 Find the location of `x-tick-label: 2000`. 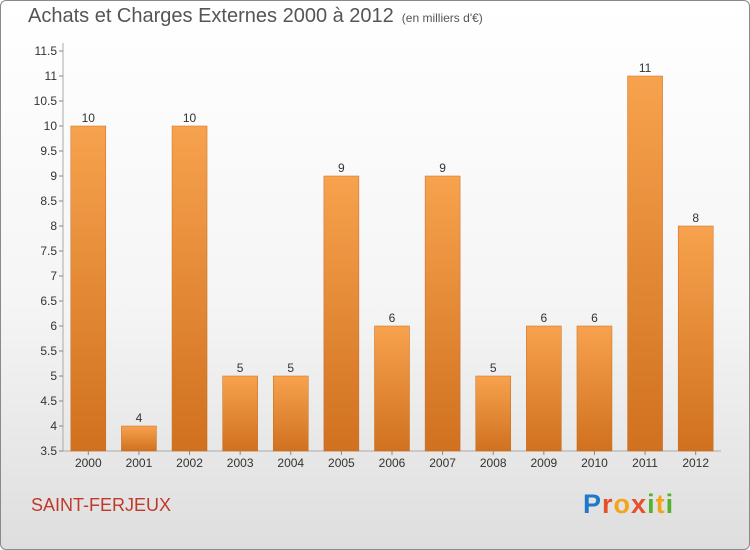

x-tick-label: 2000 is located at coordinates (88, 463).